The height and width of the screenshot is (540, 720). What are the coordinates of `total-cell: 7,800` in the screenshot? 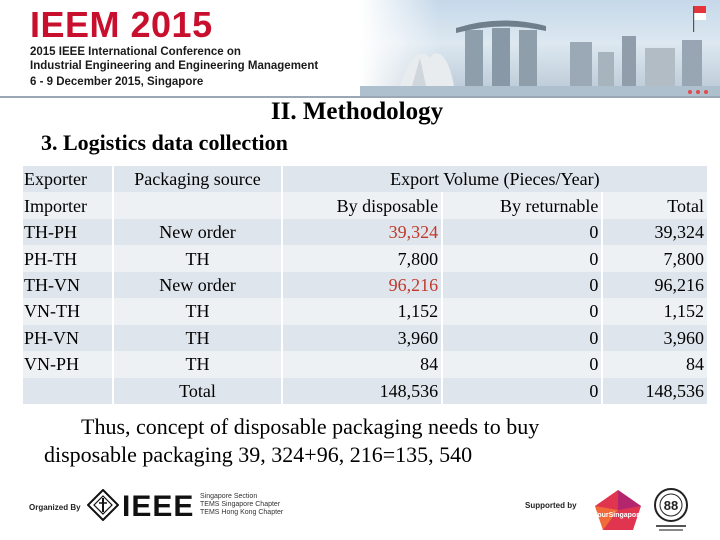 It's located at (684, 258).